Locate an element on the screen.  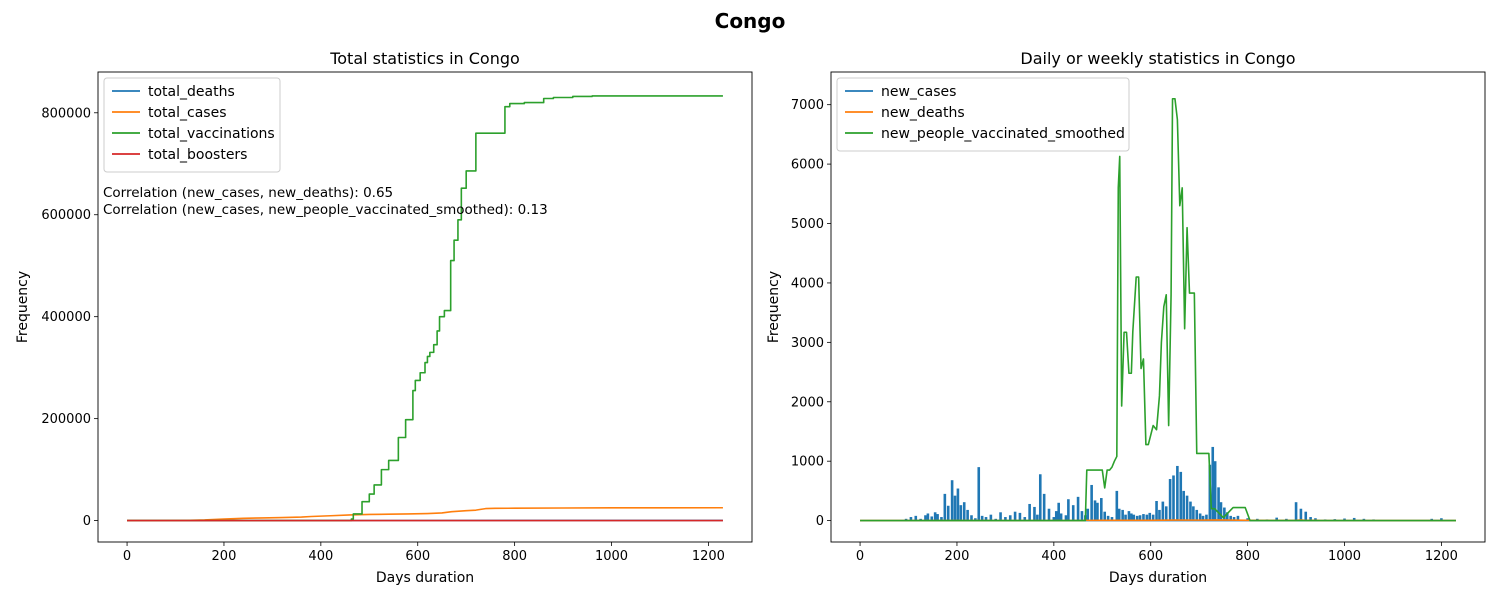
y-tick-label: 2000 is located at coordinates (807, 402).